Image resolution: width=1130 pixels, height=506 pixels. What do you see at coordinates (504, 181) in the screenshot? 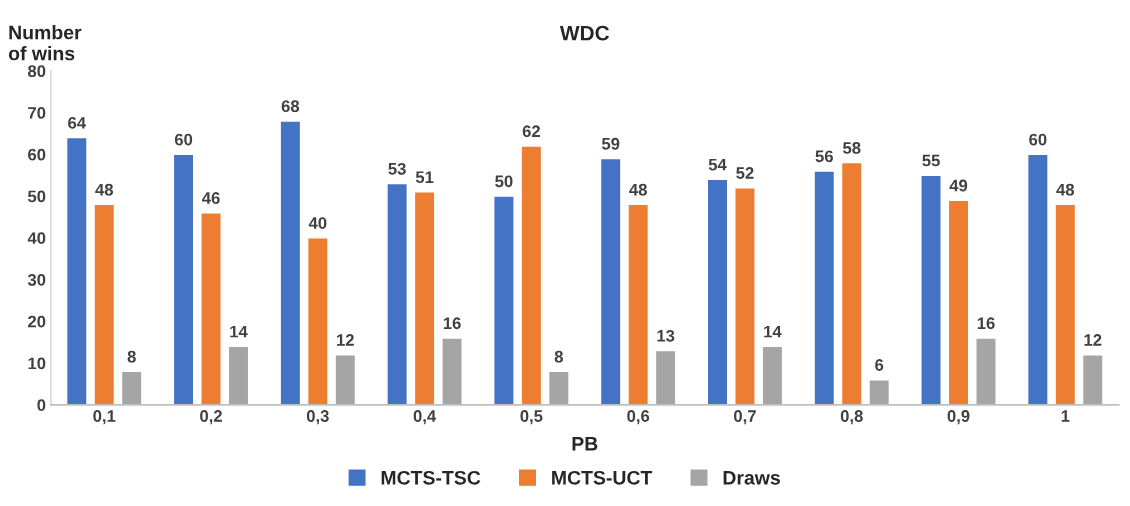
I see `data-label: 50` at bounding box center [504, 181].